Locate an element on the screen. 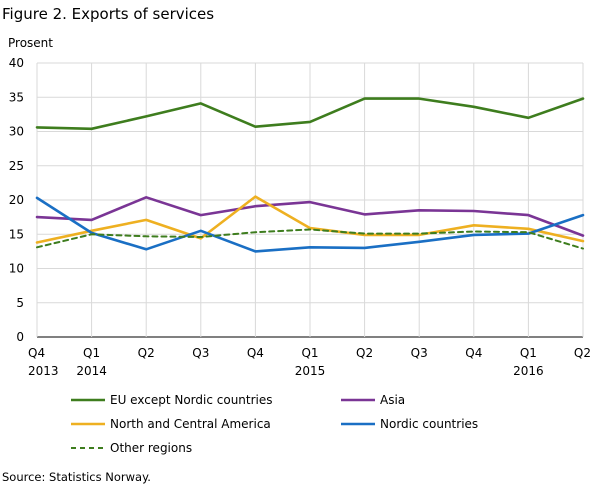 This screenshot has width=609, height=487. legend-label: North and Central America is located at coordinates (190, 424).